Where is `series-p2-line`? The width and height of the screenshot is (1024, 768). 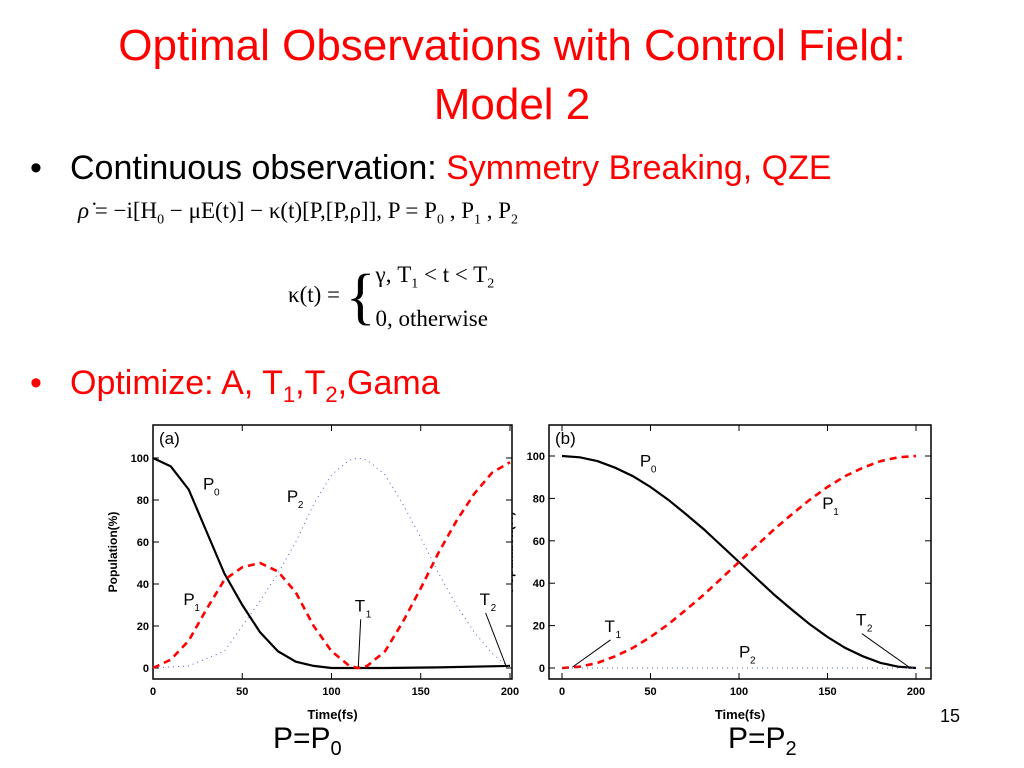
series-p2-line is located at coordinates (331, 563).